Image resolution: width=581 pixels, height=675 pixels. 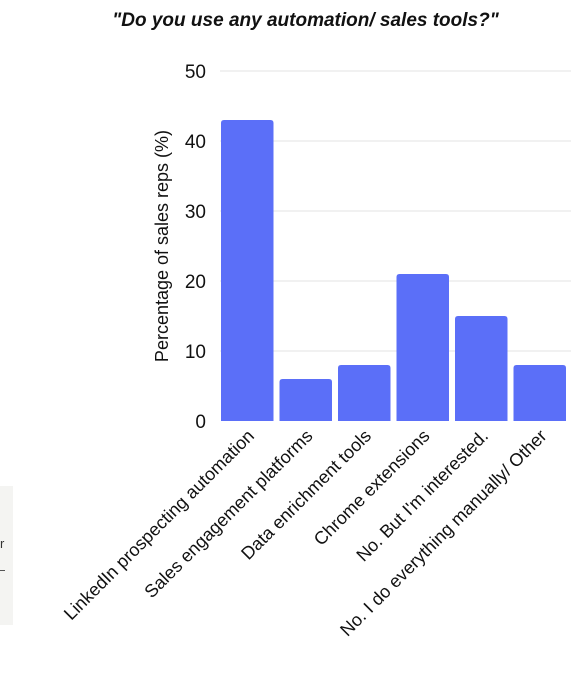 What do you see at coordinates (195, 282) in the screenshot?
I see `y-tick-label: 20` at bounding box center [195, 282].